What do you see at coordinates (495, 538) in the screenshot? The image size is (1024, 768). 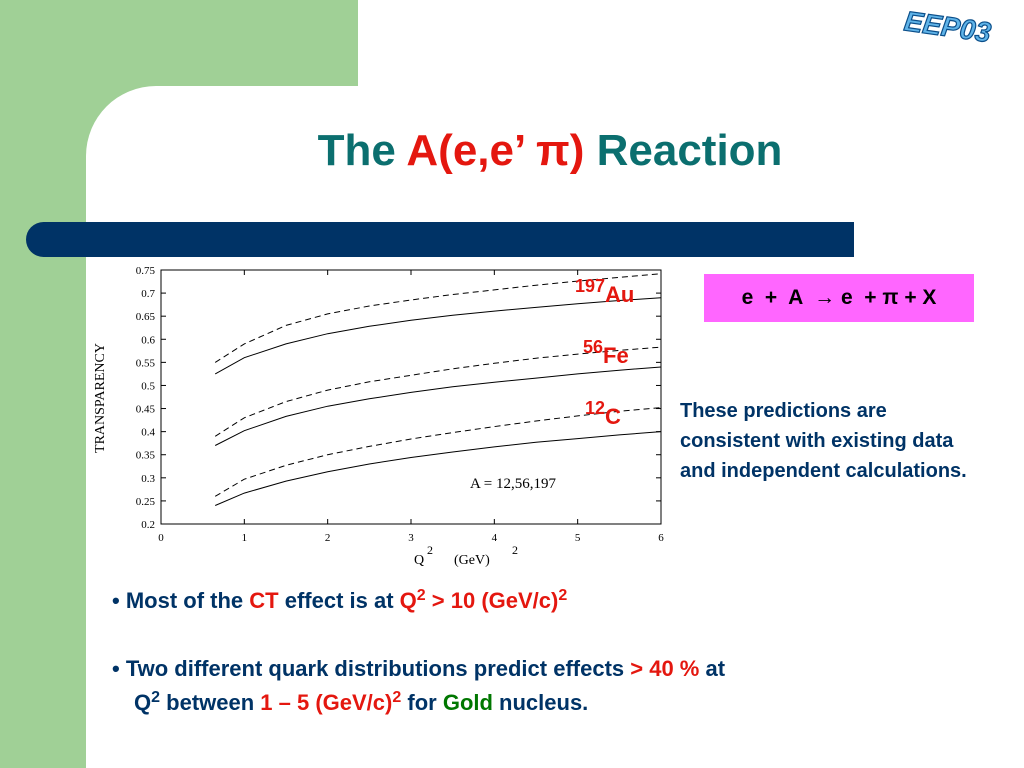 I see `x-tick-label: 4` at bounding box center [495, 538].